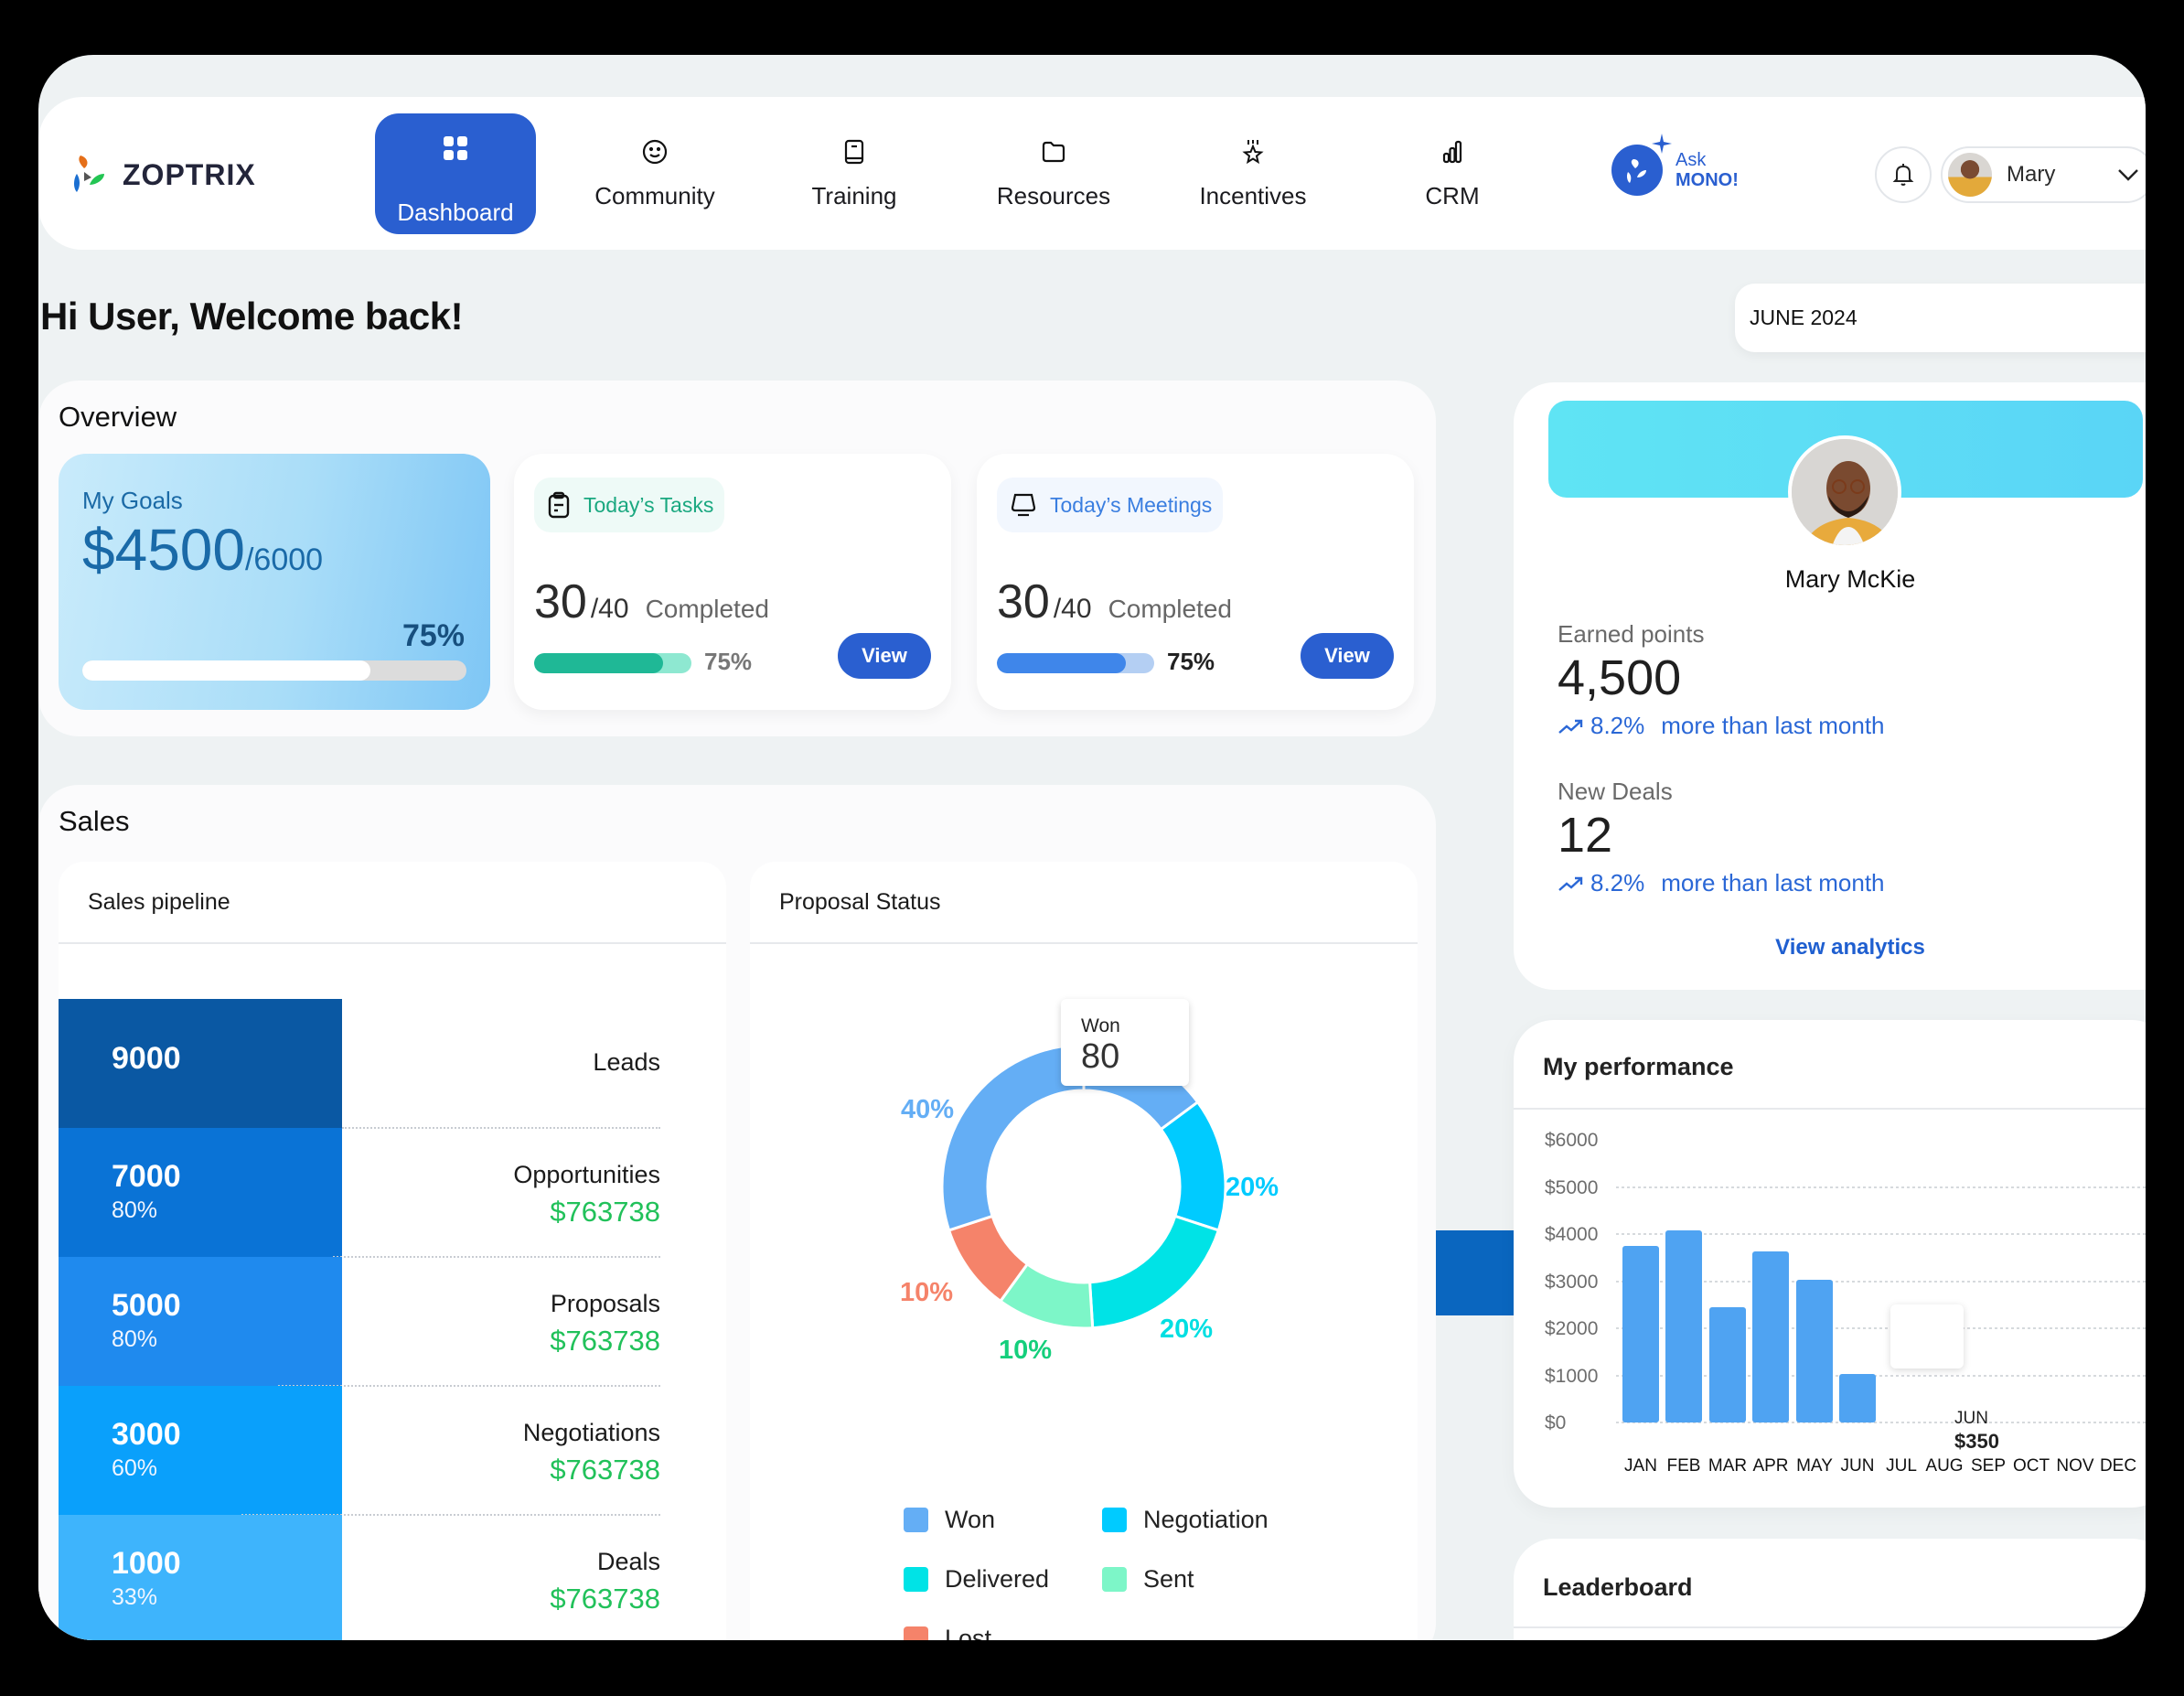  I want to click on sales-title: Sales, so click(94, 821).